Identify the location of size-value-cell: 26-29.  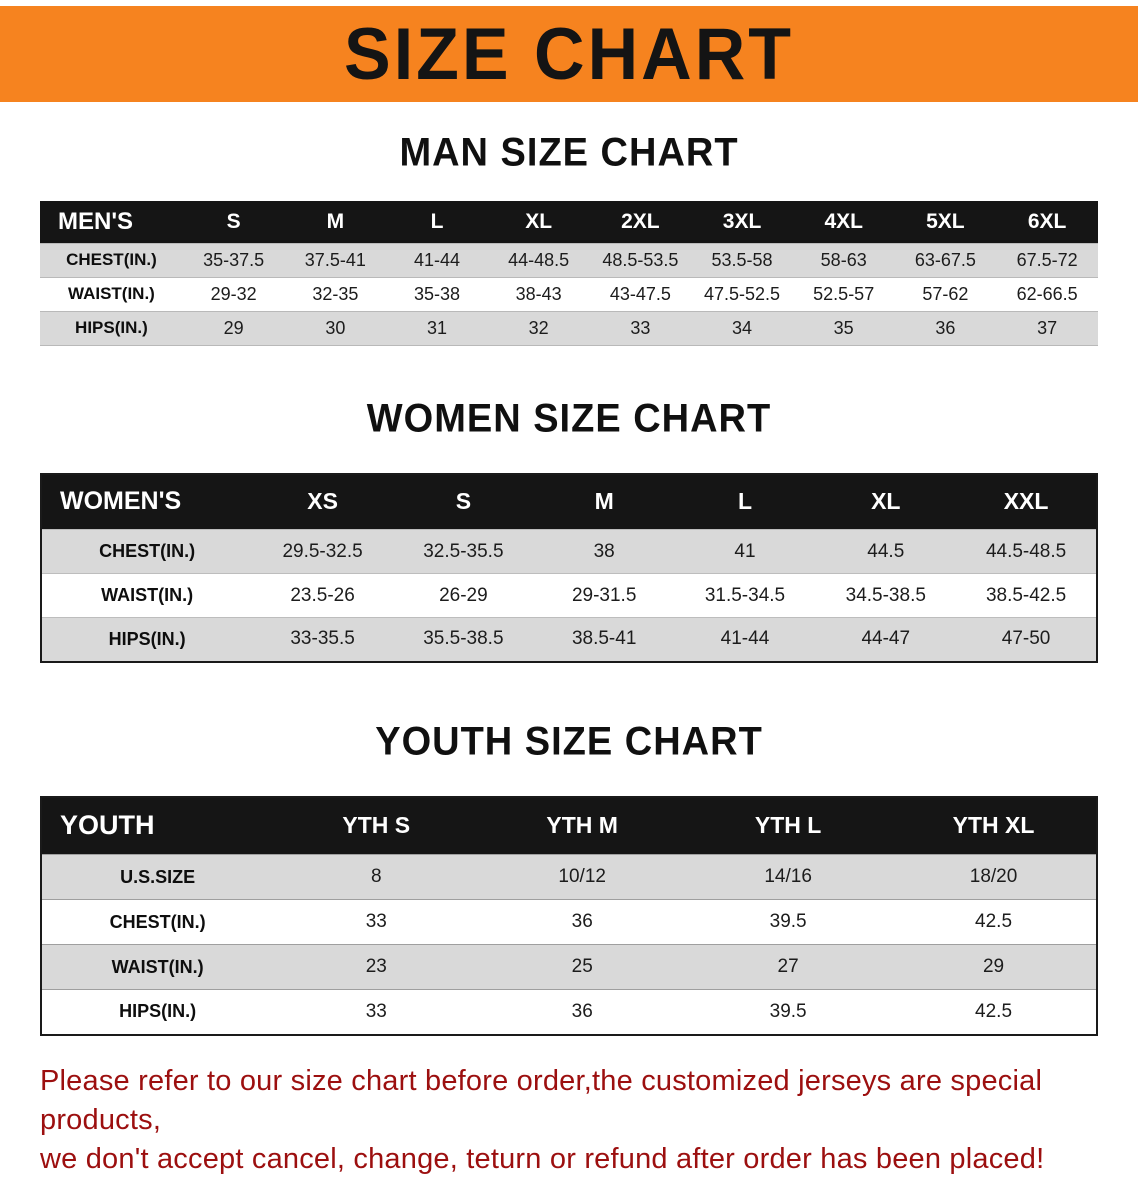
(463, 595).